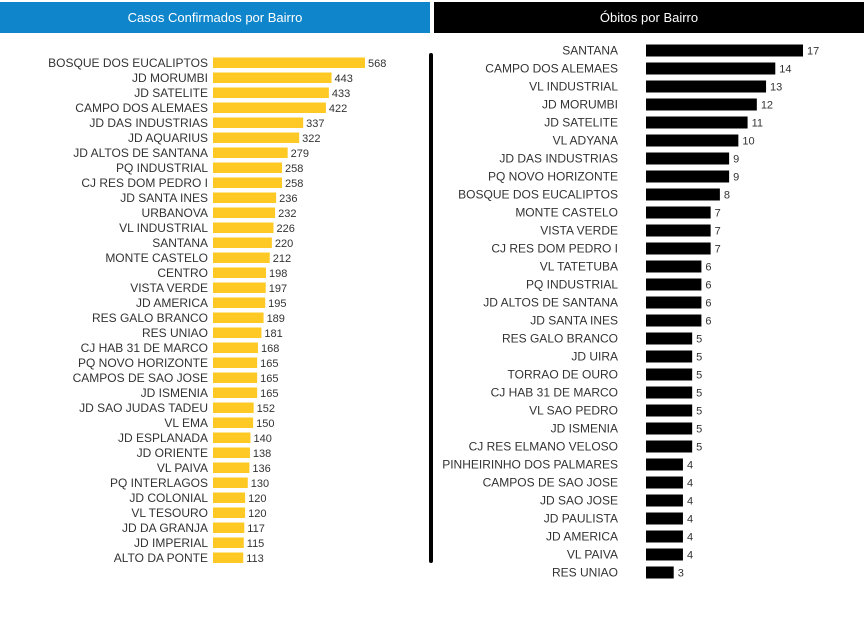 The width and height of the screenshot is (864, 626). Describe the element at coordinates (300, 154) in the screenshot. I see `cases-value-label: 279` at that location.